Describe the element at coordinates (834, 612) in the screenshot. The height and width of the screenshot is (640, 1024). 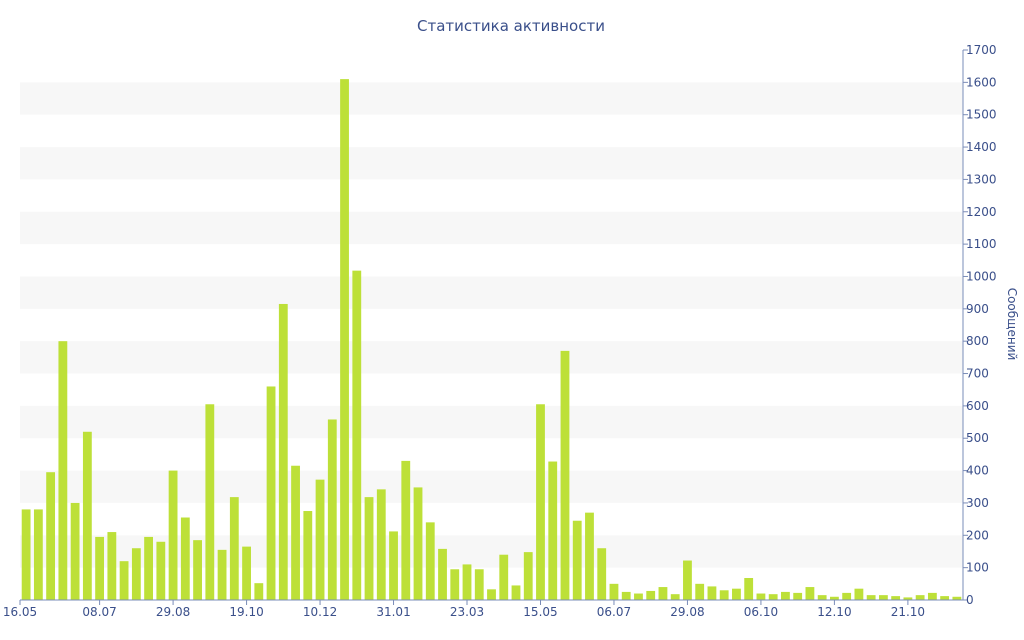
I see `x-tick-label: 12.10` at that location.